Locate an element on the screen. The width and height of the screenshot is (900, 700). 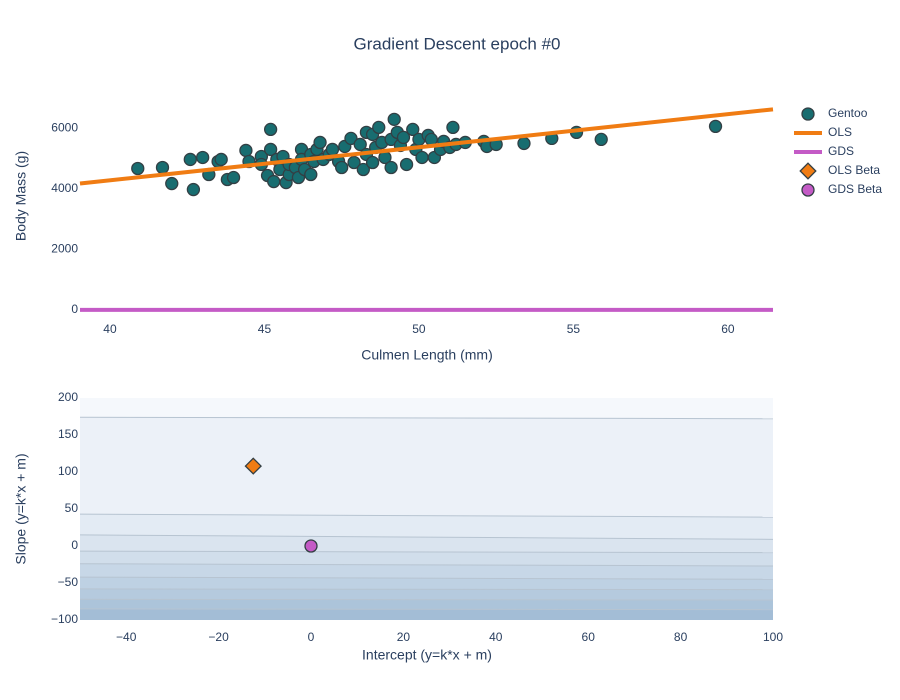
chart-title: Gradient Descent epoch #0 is located at coordinates (457, 43).